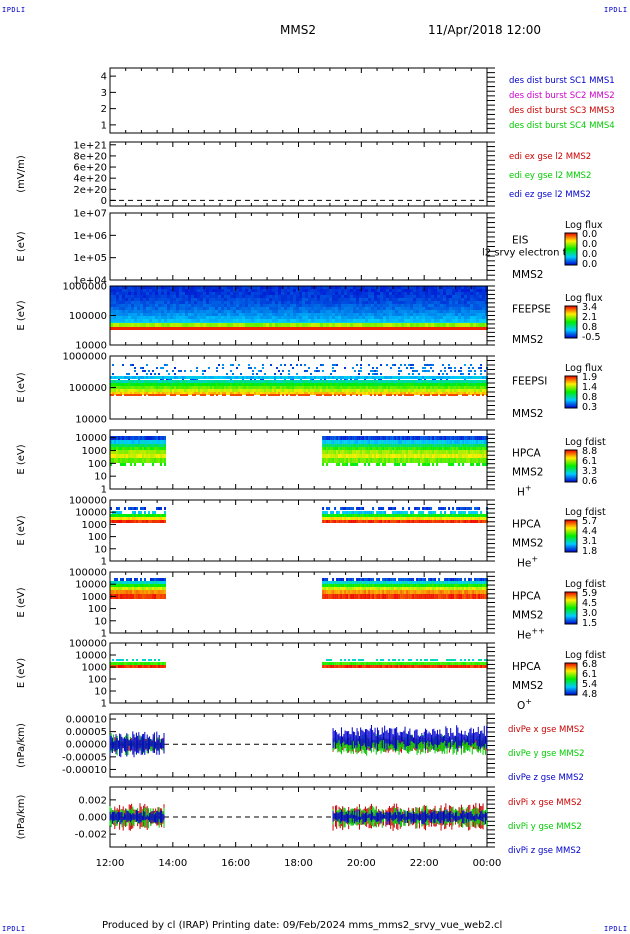 The height and width of the screenshot is (934, 630). What do you see at coordinates (589, 407) in the screenshot?
I see `colorbar-tick-label: 0.3` at bounding box center [589, 407].